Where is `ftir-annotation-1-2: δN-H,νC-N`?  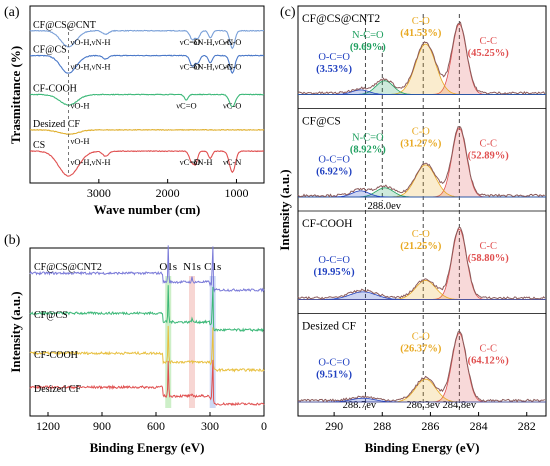 ftir-annotation-1-2: δN-H,νC-N is located at coordinates (213, 67).